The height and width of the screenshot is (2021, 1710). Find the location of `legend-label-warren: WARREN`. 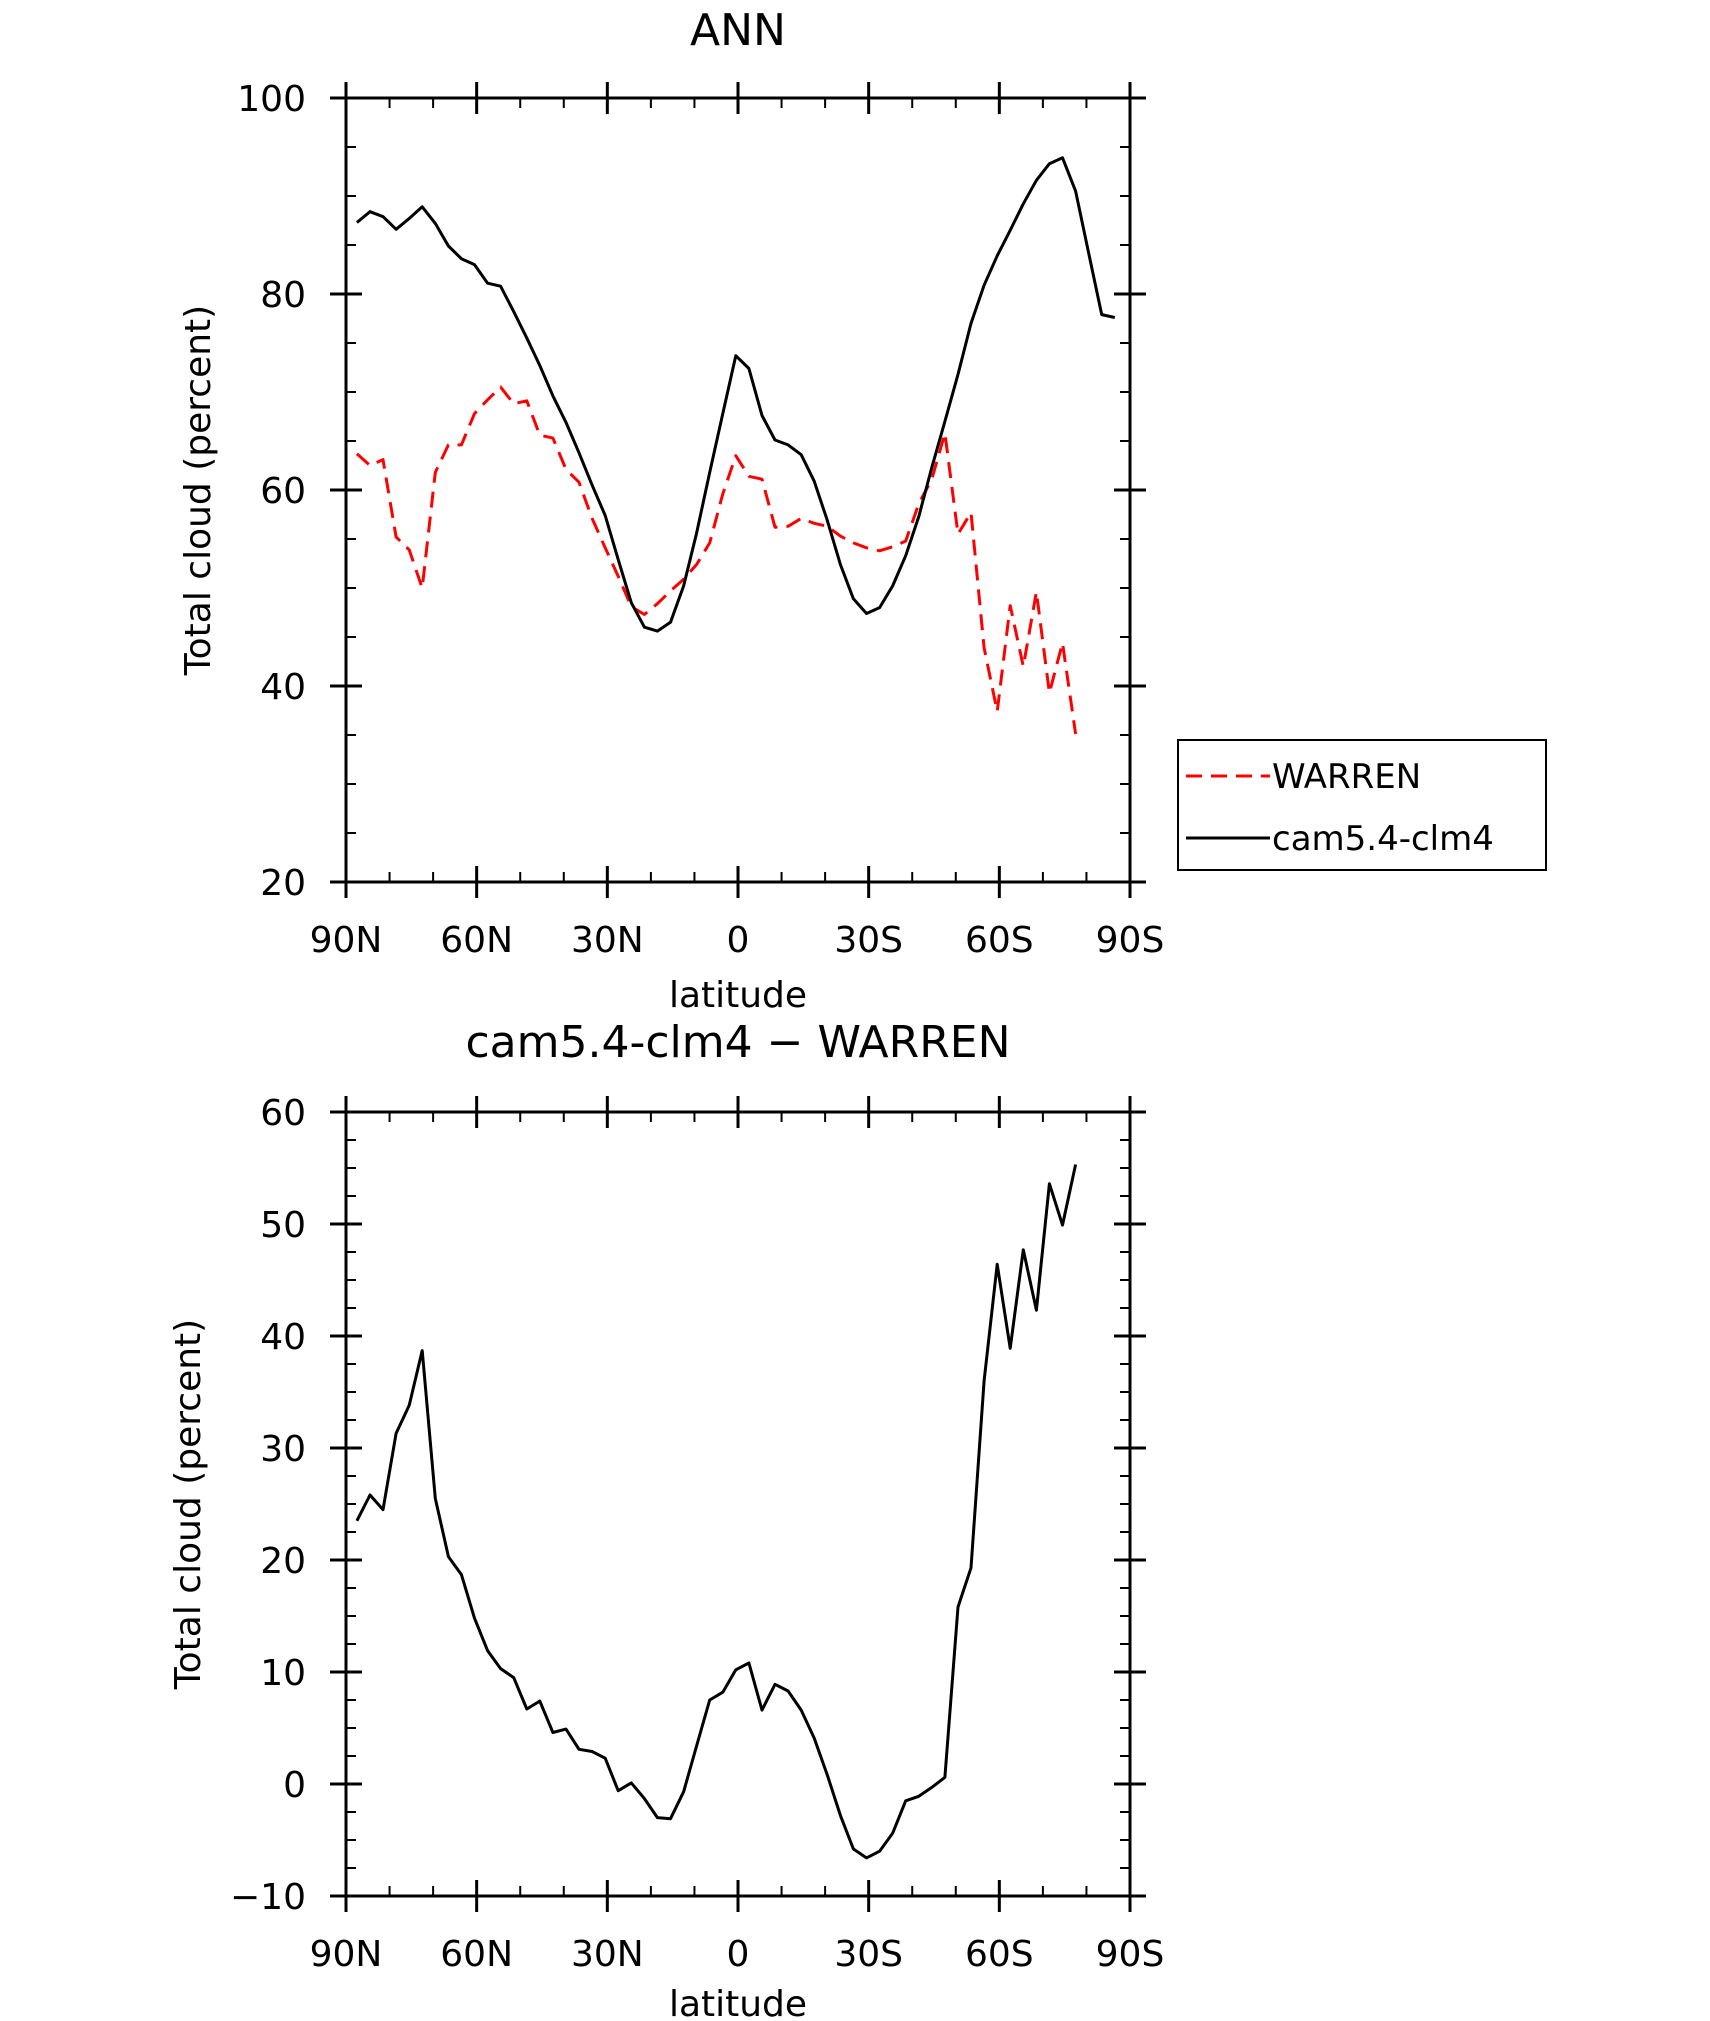

legend-label-warren: WARREN is located at coordinates (1346, 777).